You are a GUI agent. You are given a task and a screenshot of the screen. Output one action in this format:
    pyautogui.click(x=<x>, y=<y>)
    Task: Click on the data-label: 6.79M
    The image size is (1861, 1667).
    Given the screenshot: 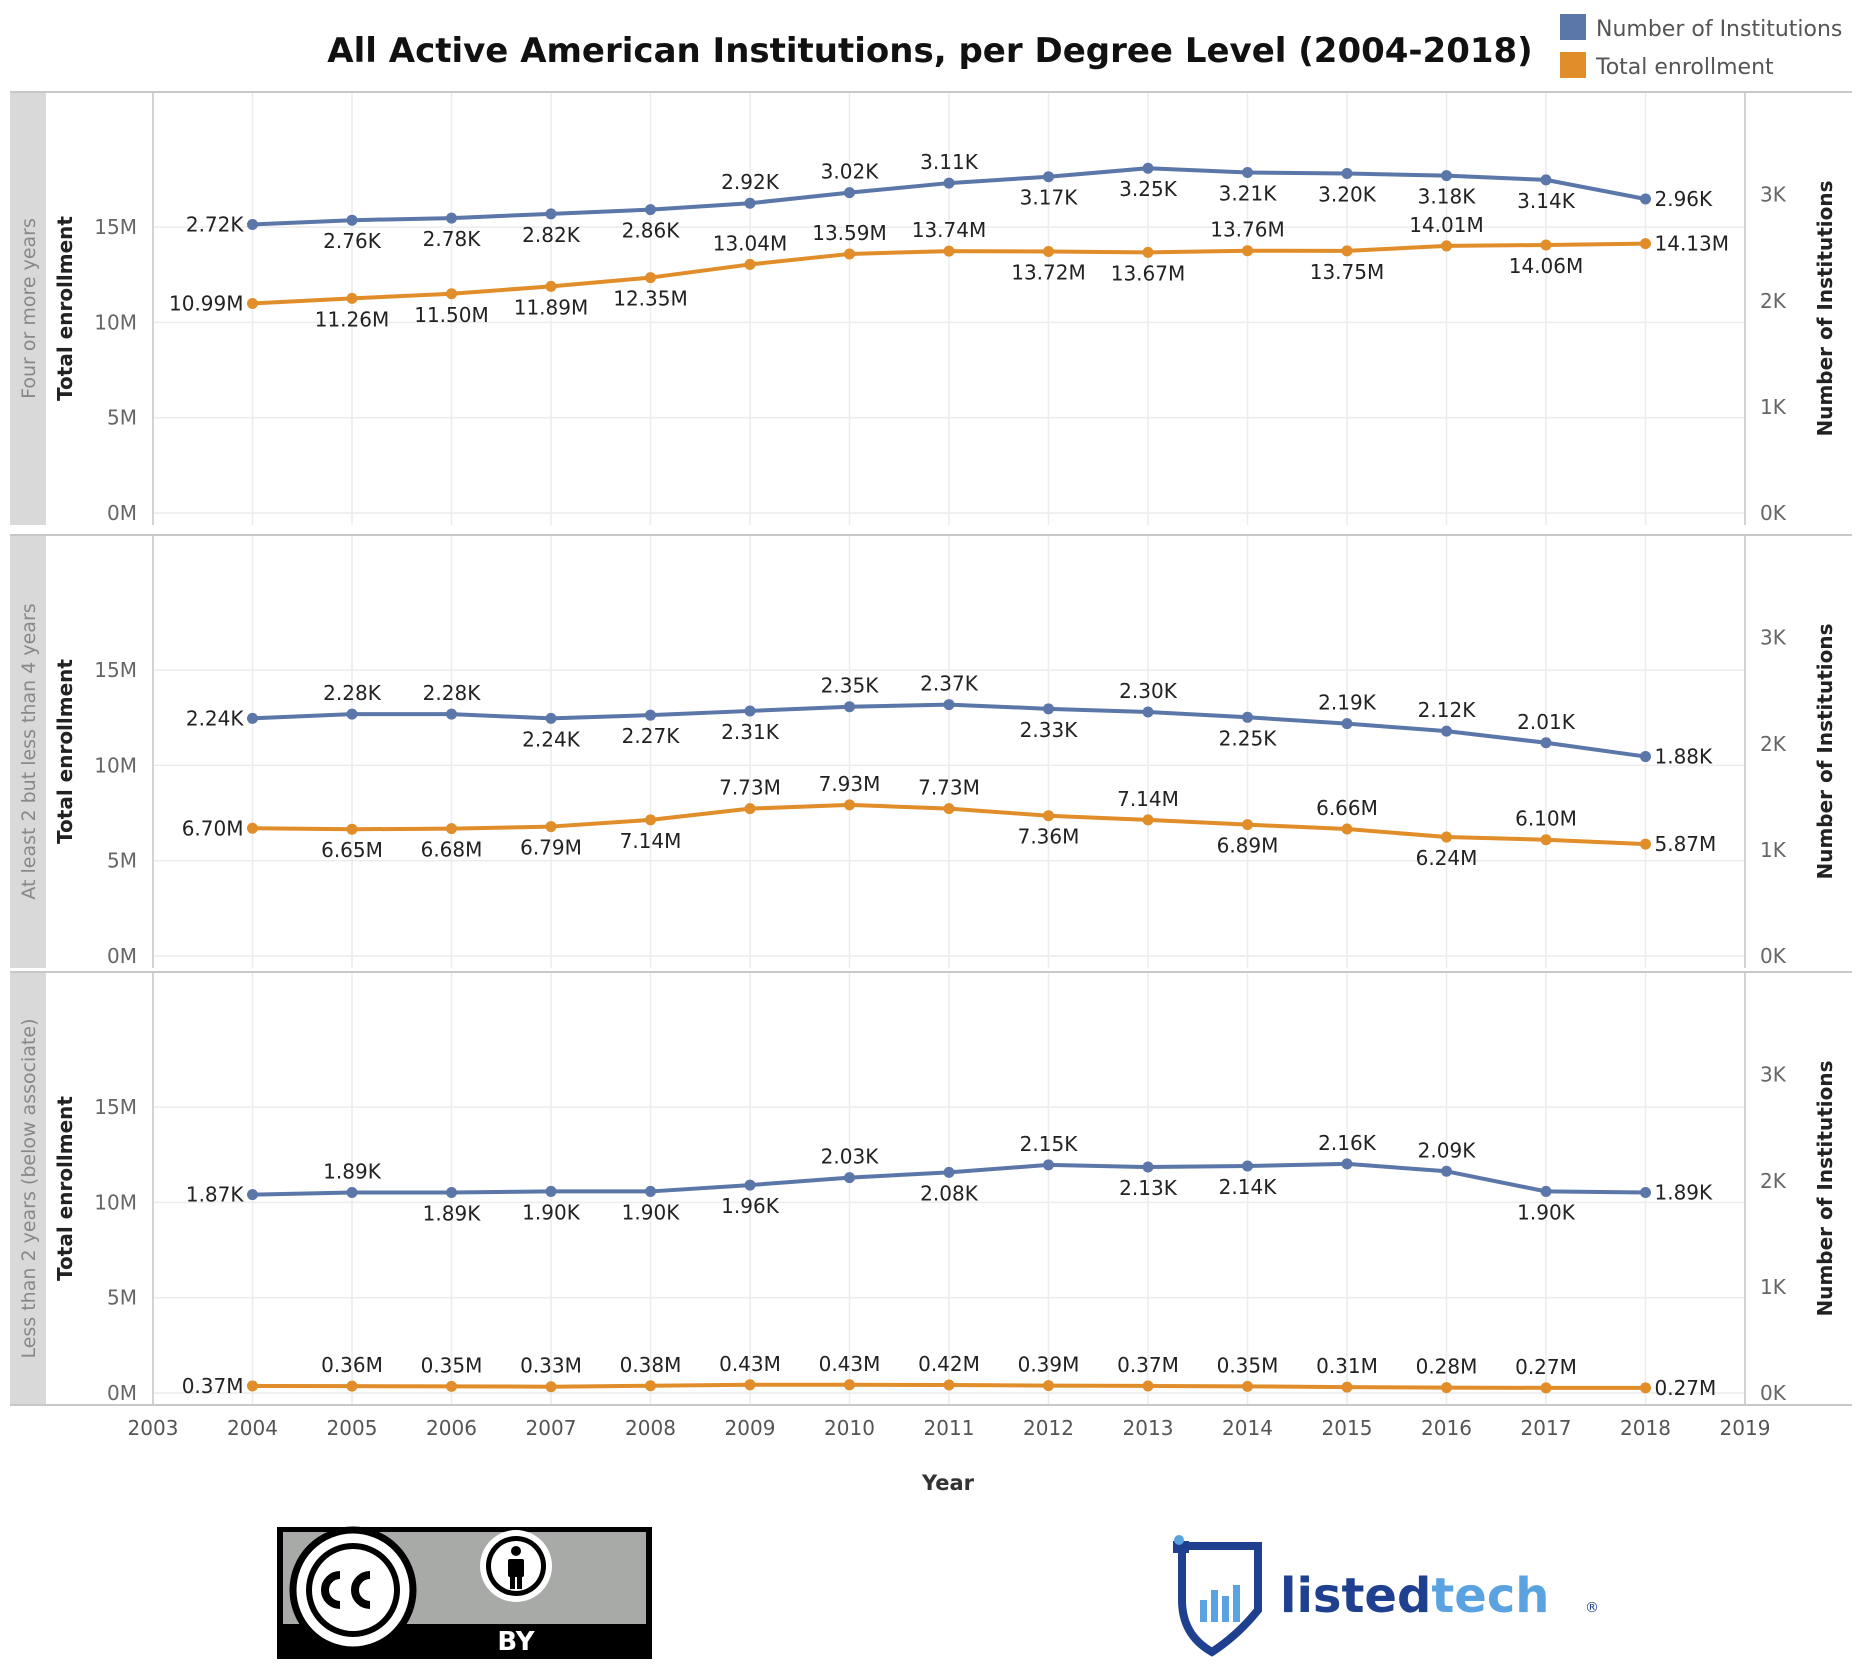 What is the action you would take?
    pyautogui.click(x=551, y=848)
    